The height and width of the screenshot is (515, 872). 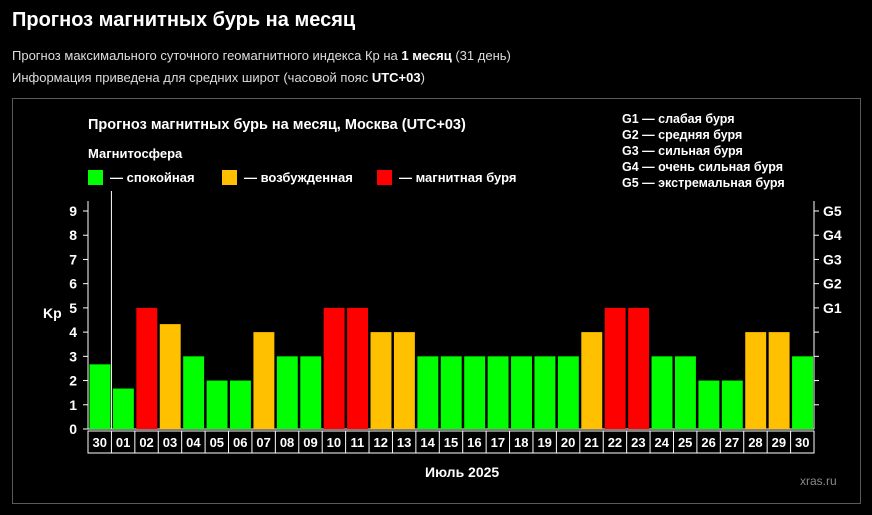 What do you see at coordinates (334, 442) in the screenshot?
I see `x-tick-label: 10` at bounding box center [334, 442].